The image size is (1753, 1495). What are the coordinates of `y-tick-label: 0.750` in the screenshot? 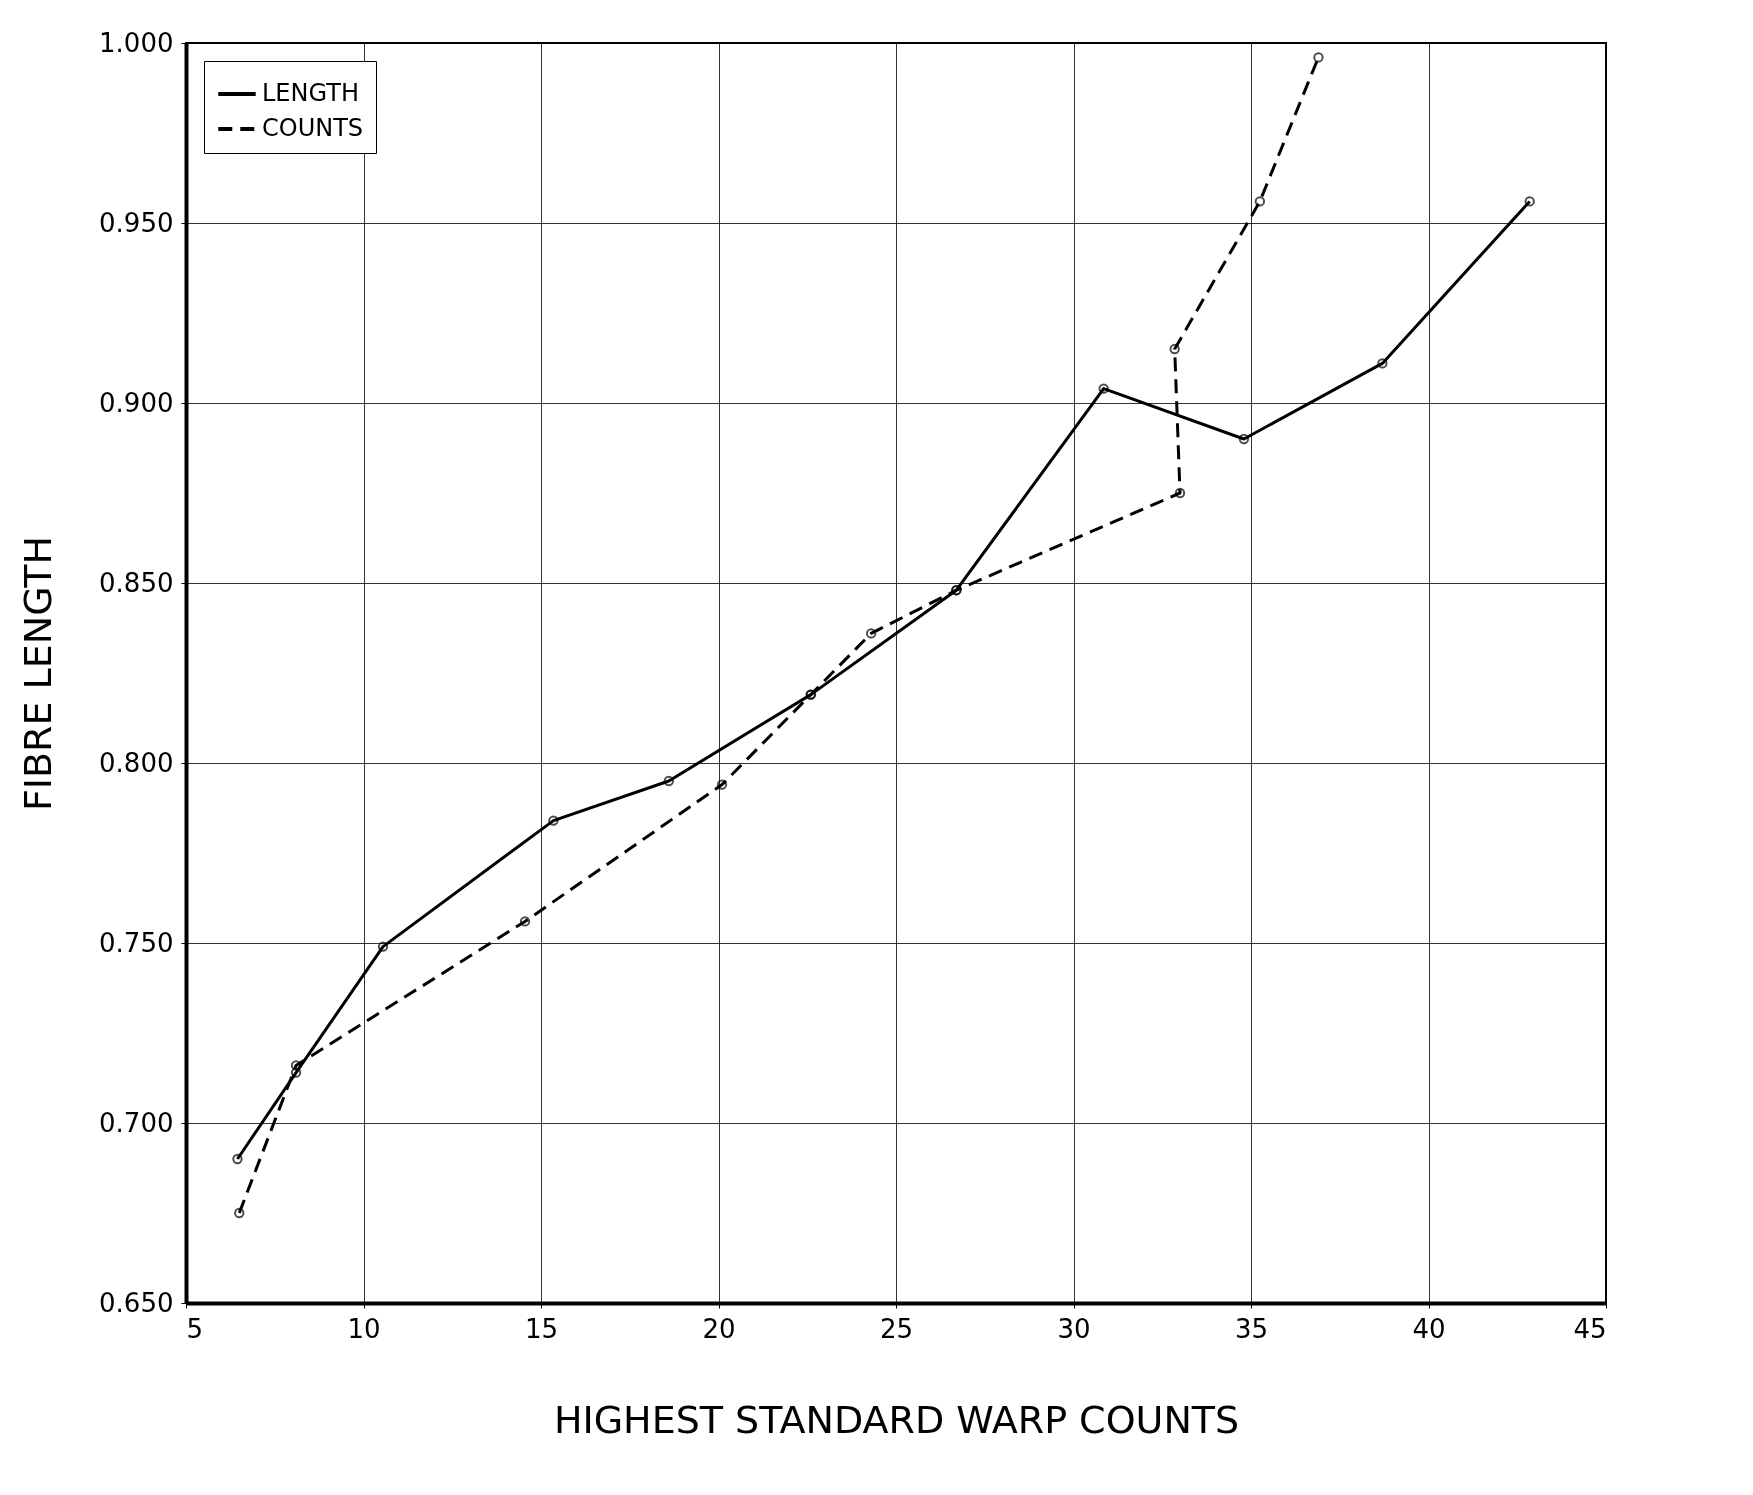 It's located at (136, 942).